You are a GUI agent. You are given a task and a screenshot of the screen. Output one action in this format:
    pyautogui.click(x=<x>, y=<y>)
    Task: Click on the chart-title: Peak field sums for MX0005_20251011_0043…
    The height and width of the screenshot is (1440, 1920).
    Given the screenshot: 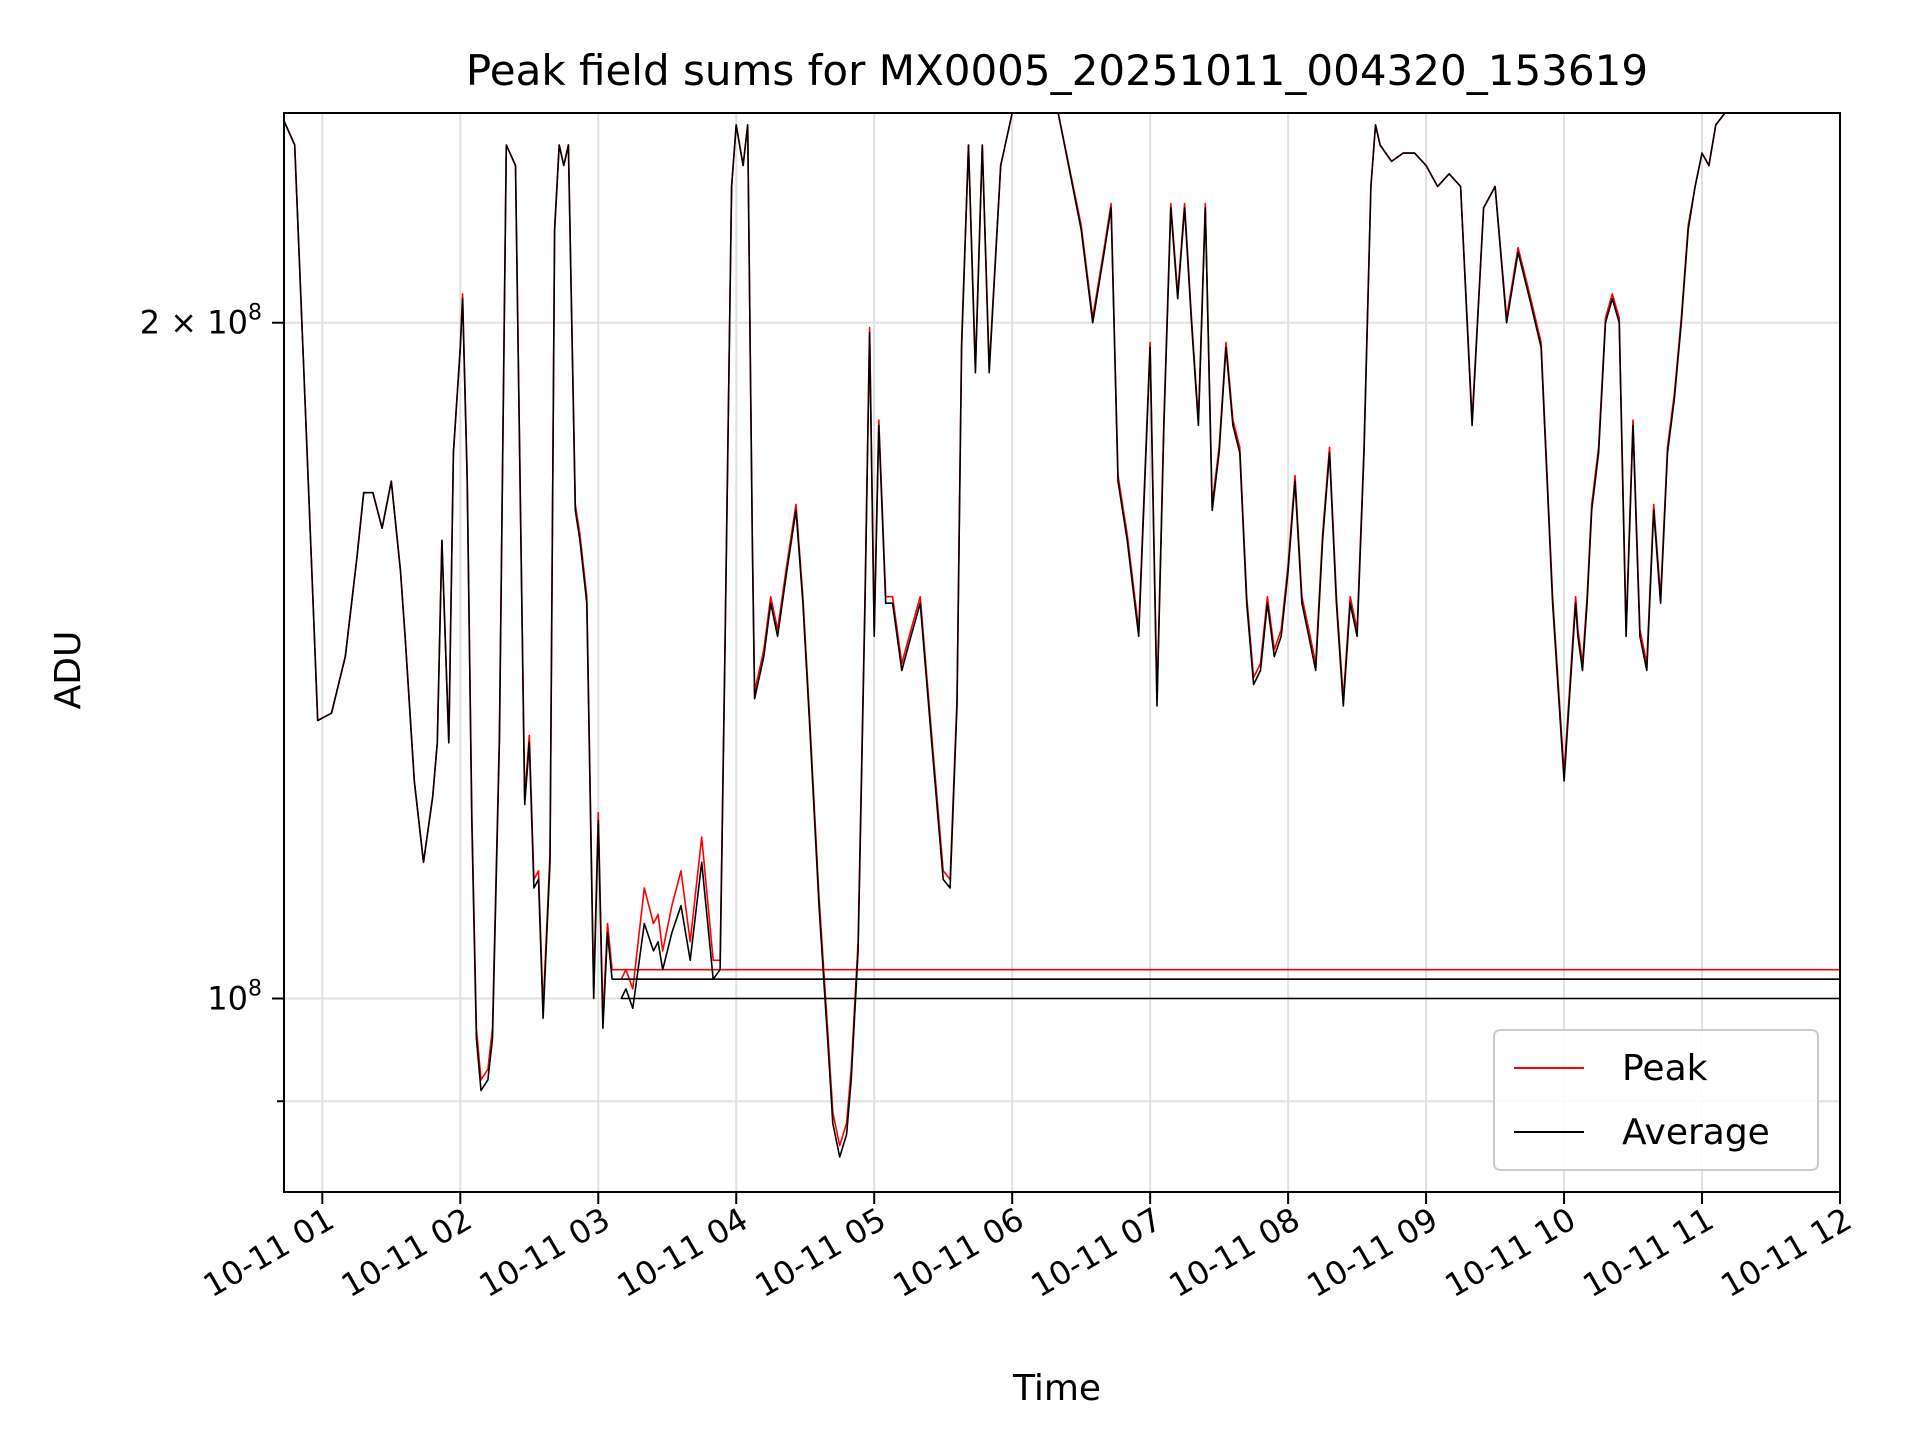 What is the action you would take?
    pyautogui.click(x=1057, y=70)
    